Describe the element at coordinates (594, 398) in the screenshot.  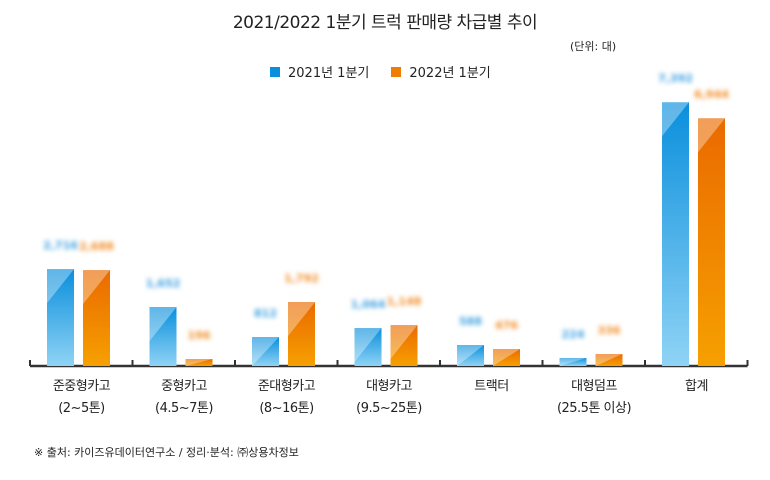
I see `category-label: 대형덤프 (25.5톤 이상)` at that location.